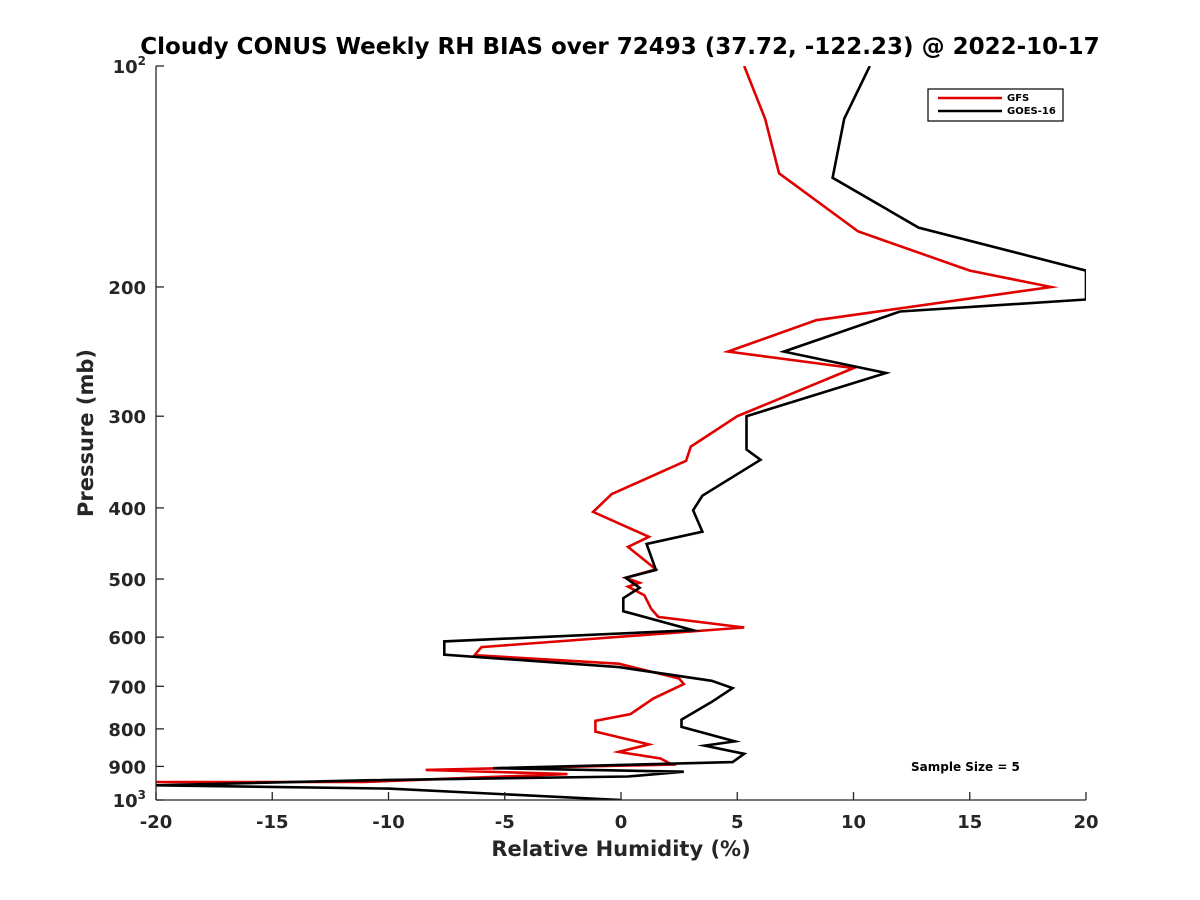  Describe the element at coordinates (86, 433) in the screenshot. I see `y-axis-label: Pressure (mb)` at that location.